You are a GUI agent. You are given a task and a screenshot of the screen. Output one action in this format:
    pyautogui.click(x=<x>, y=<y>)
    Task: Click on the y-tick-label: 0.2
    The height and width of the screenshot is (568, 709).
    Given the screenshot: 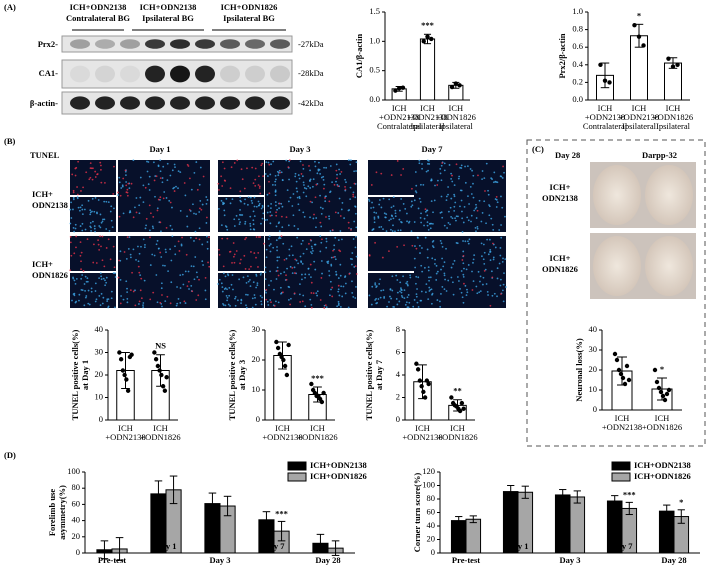 What is the action you would take?
    pyautogui.click(x=577, y=81)
    